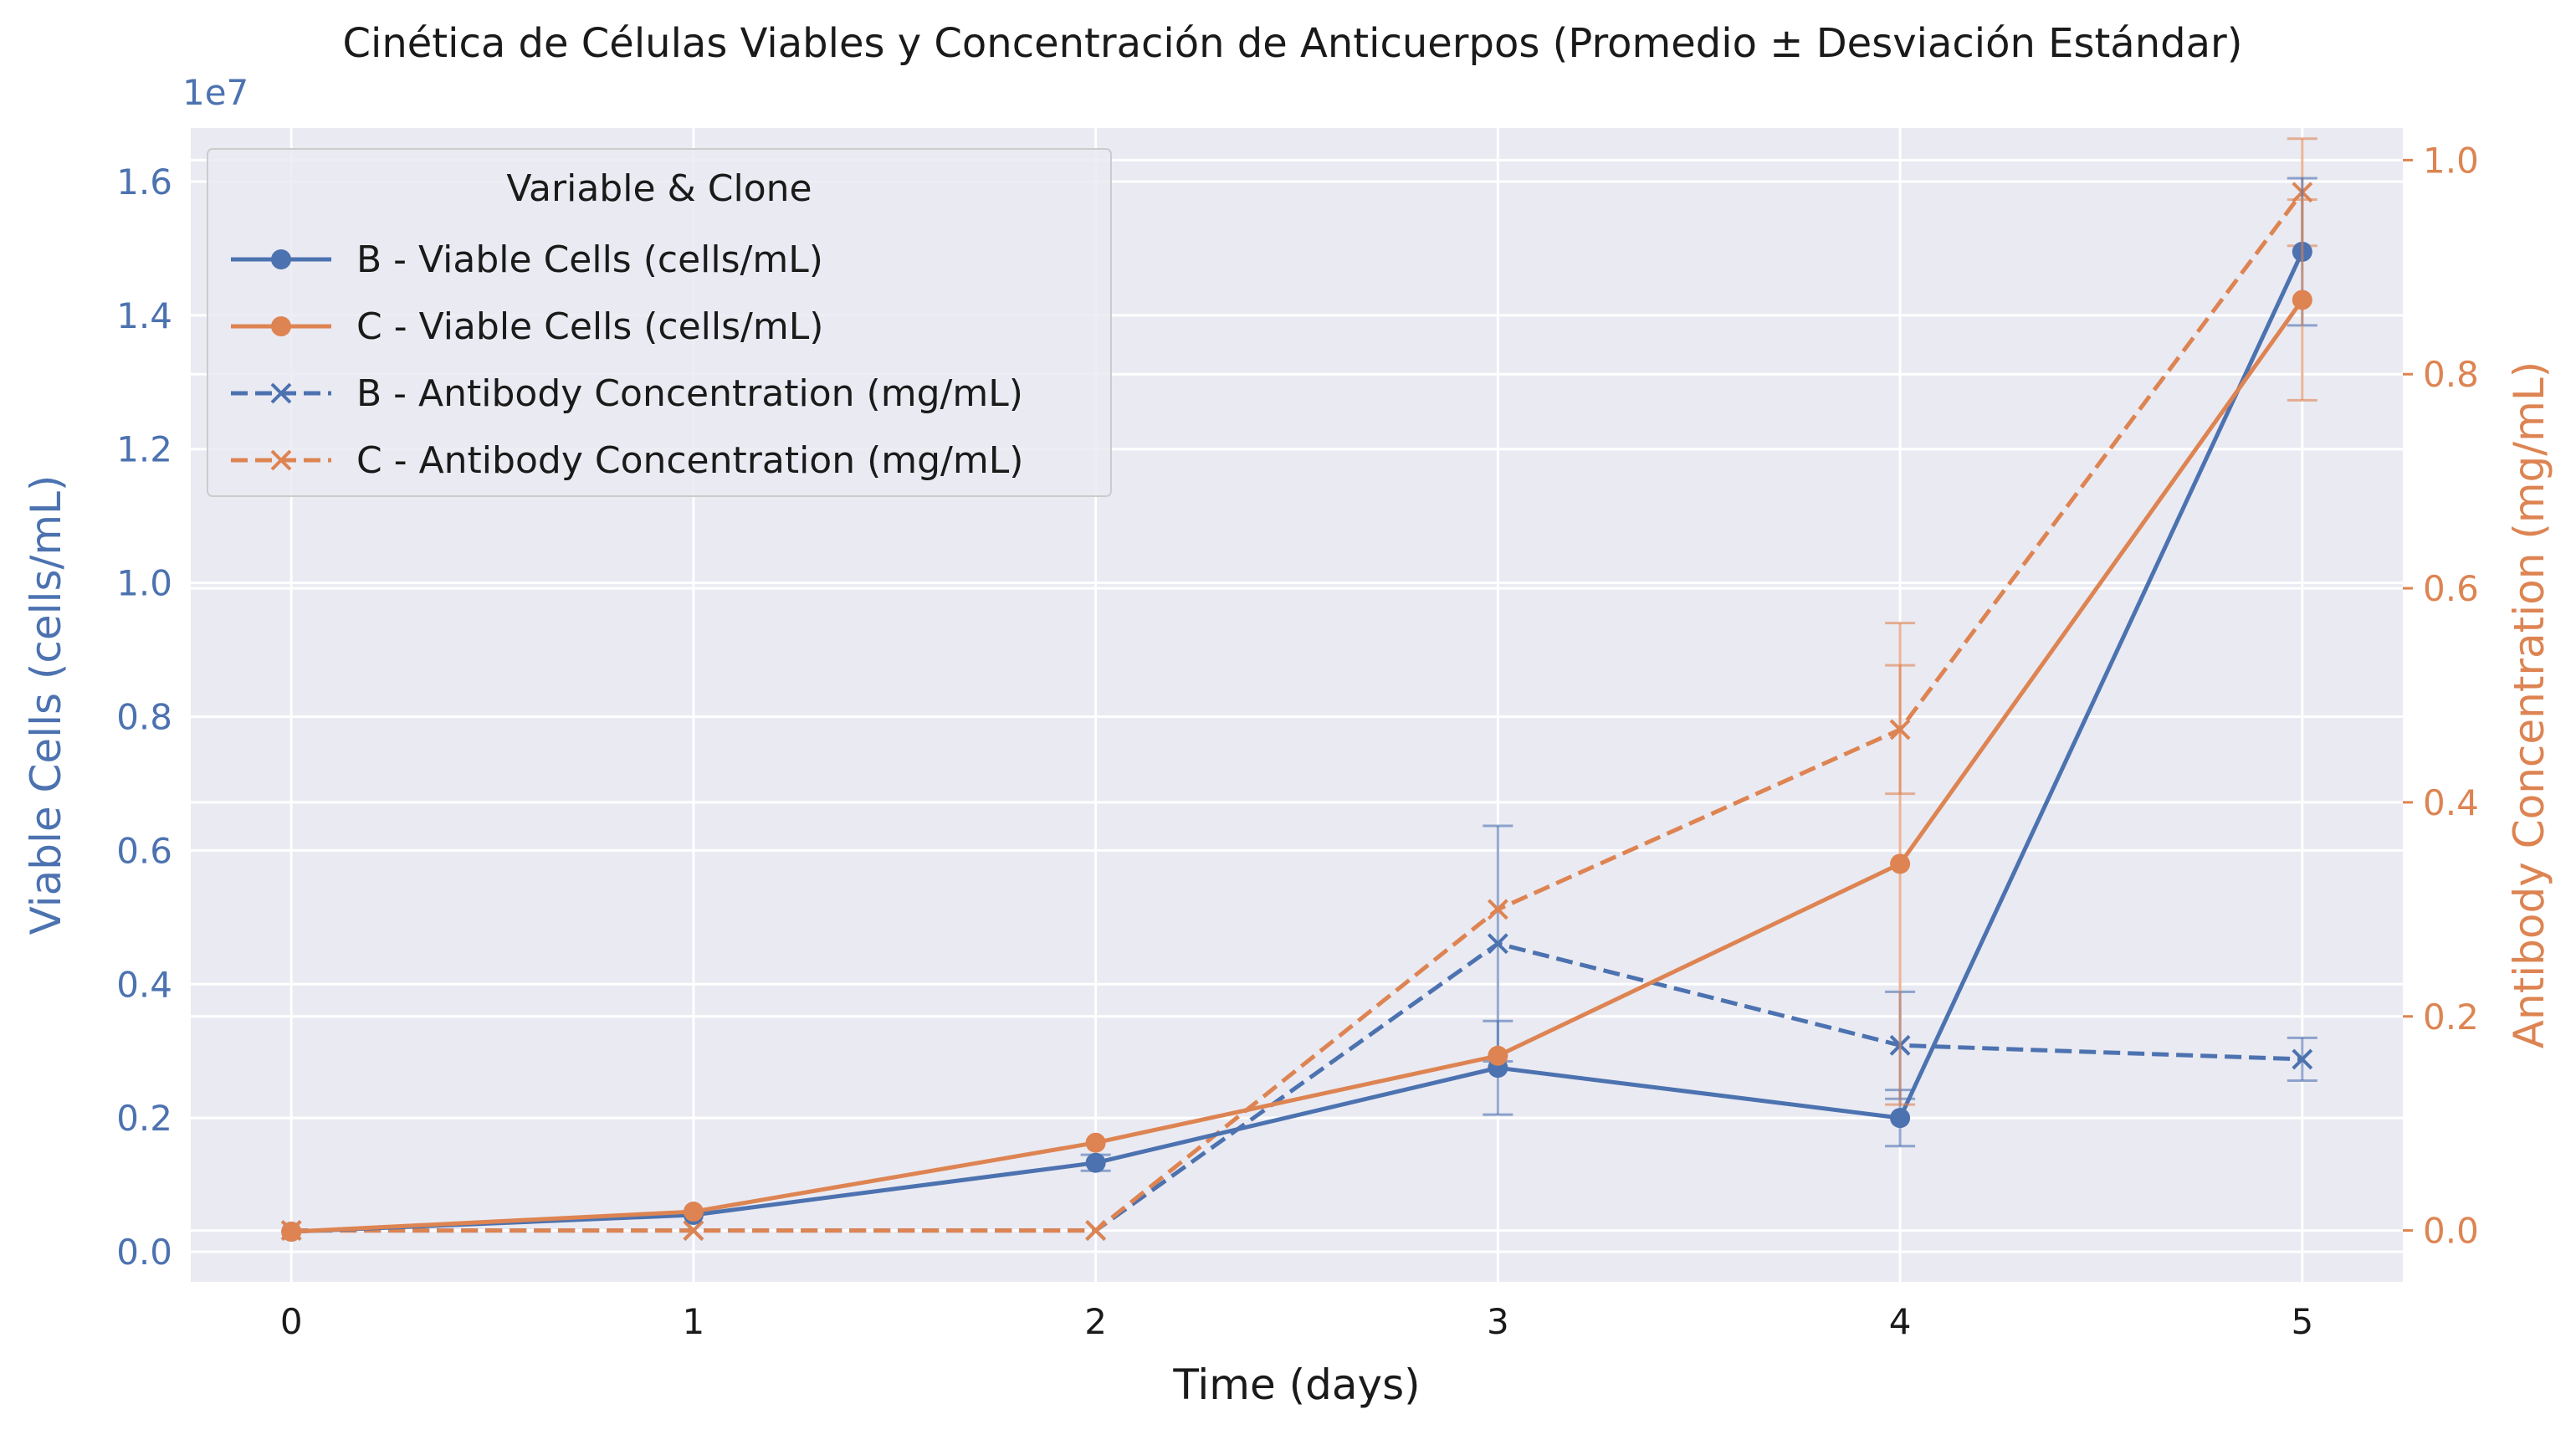 This screenshot has height=1440, width=2576. Describe the element at coordinates (144, 850) in the screenshot. I see `y-left-tick-label: 0.6` at that location.